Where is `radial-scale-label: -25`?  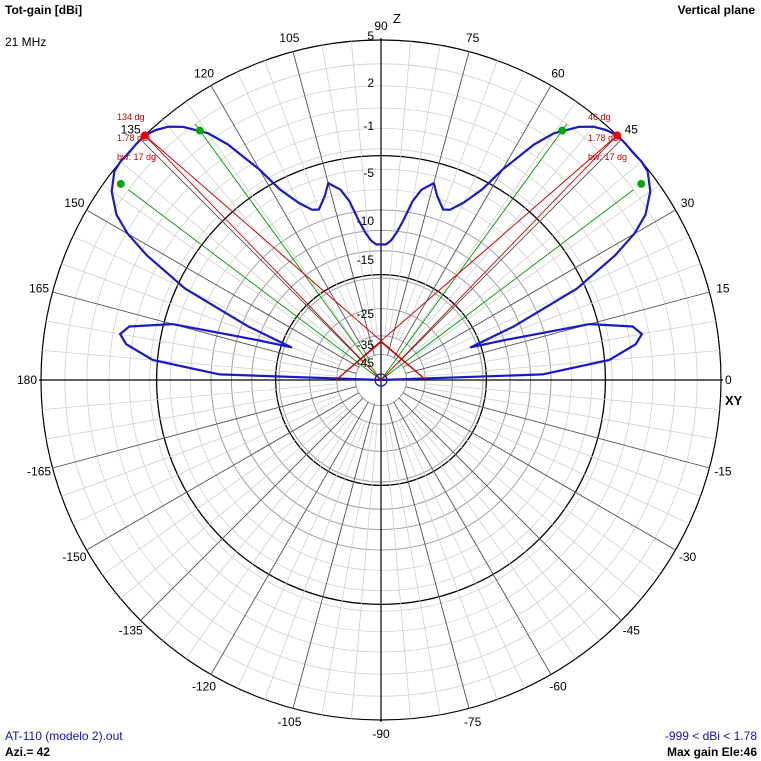 radial-scale-label: -25 is located at coordinates (366, 314).